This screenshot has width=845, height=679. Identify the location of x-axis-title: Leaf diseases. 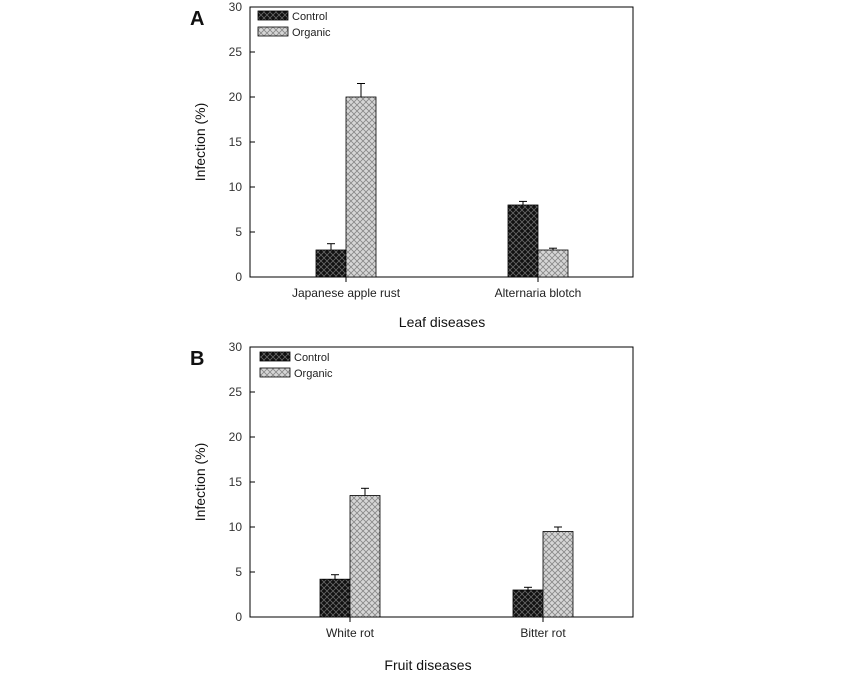
(442, 322).